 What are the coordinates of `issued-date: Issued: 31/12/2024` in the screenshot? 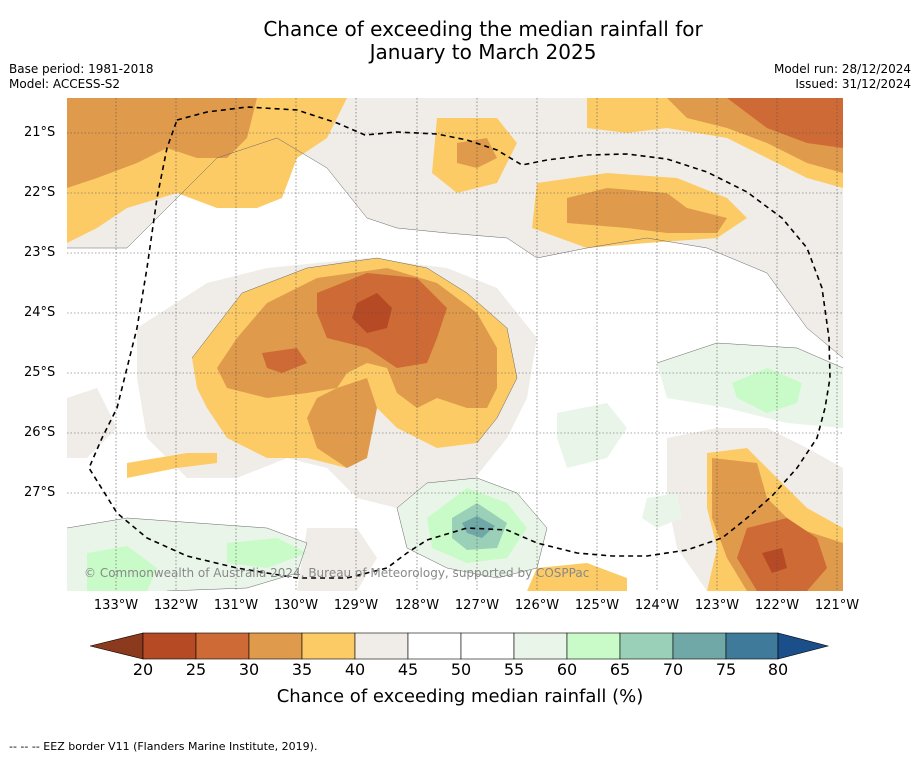 It's located at (853, 84).